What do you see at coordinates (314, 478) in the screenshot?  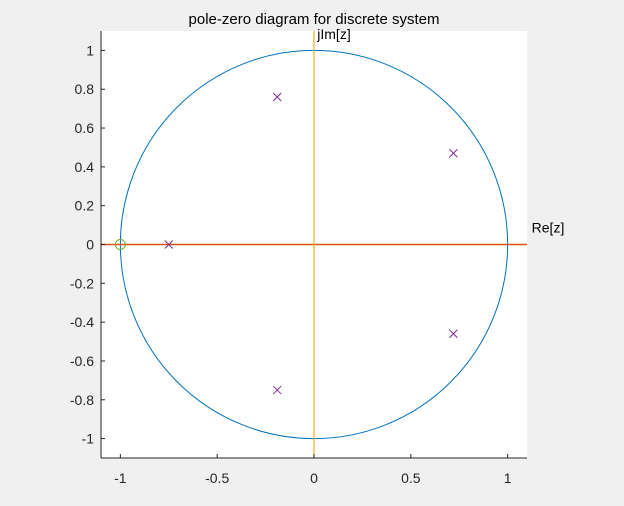 I see `x-tick-label: 0` at bounding box center [314, 478].